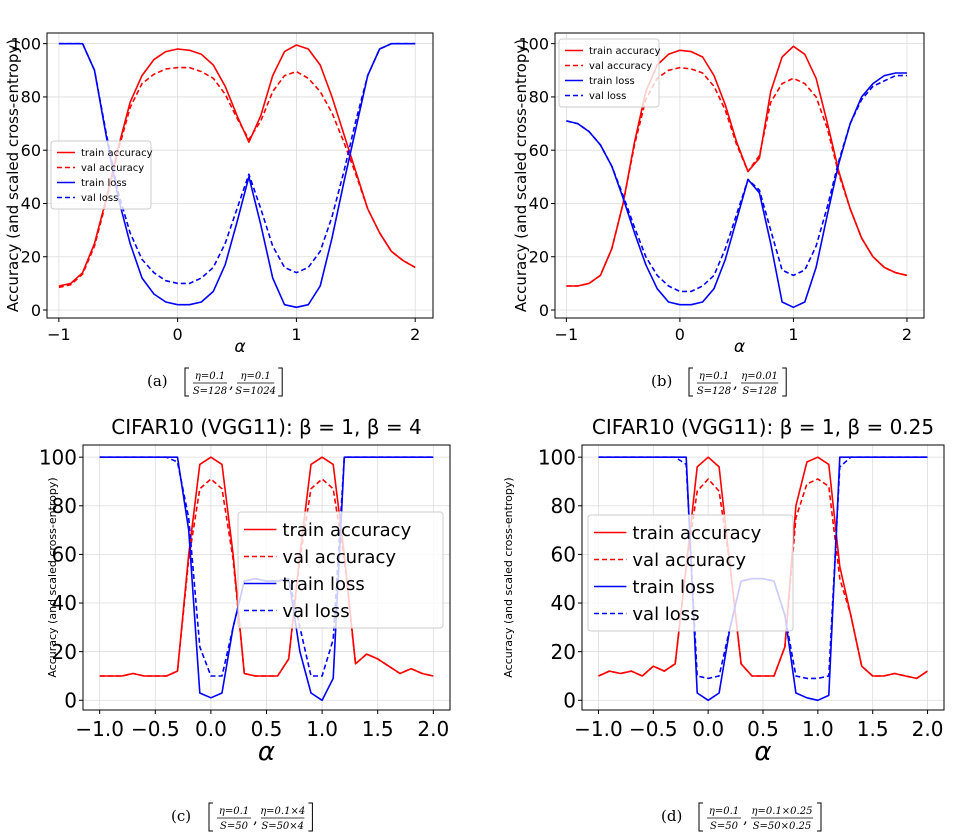 The image size is (956, 839). What do you see at coordinates (741, 817) in the screenshot?
I see `caption: (d) η=0.1 S=50, η=0.1×0.25 S=50×0.25` at bounding box center [741, 817].